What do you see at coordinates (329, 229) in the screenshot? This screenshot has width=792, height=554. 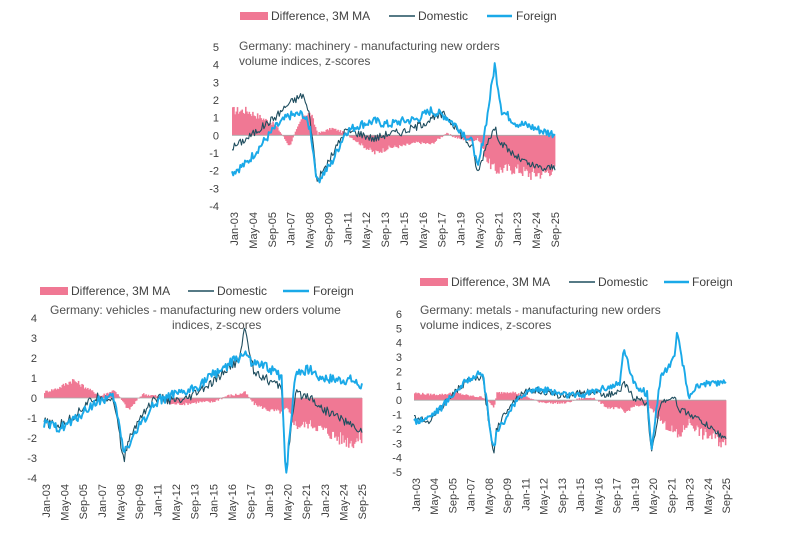 I see `x-tick-label: Sep-09` at bounding box center [329, 229].